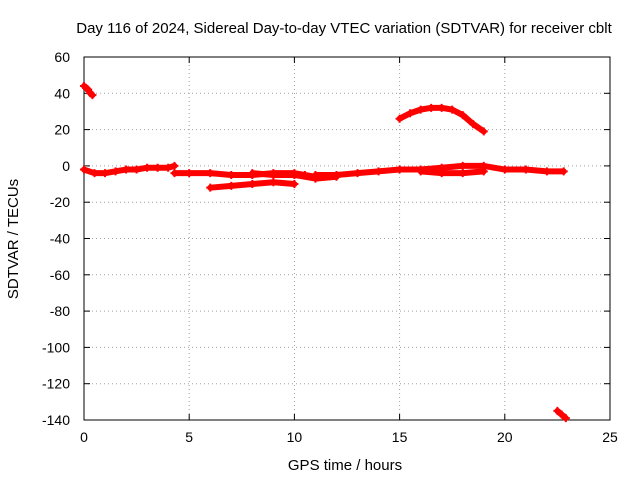  I want to click on series-arc-late-low, so click(561, 414).